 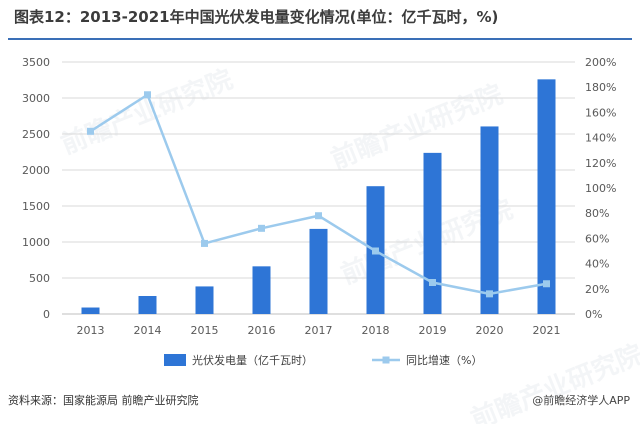 I want to click on brand-credit: @前瞻经济学人APP, so click(x=581, y=400).